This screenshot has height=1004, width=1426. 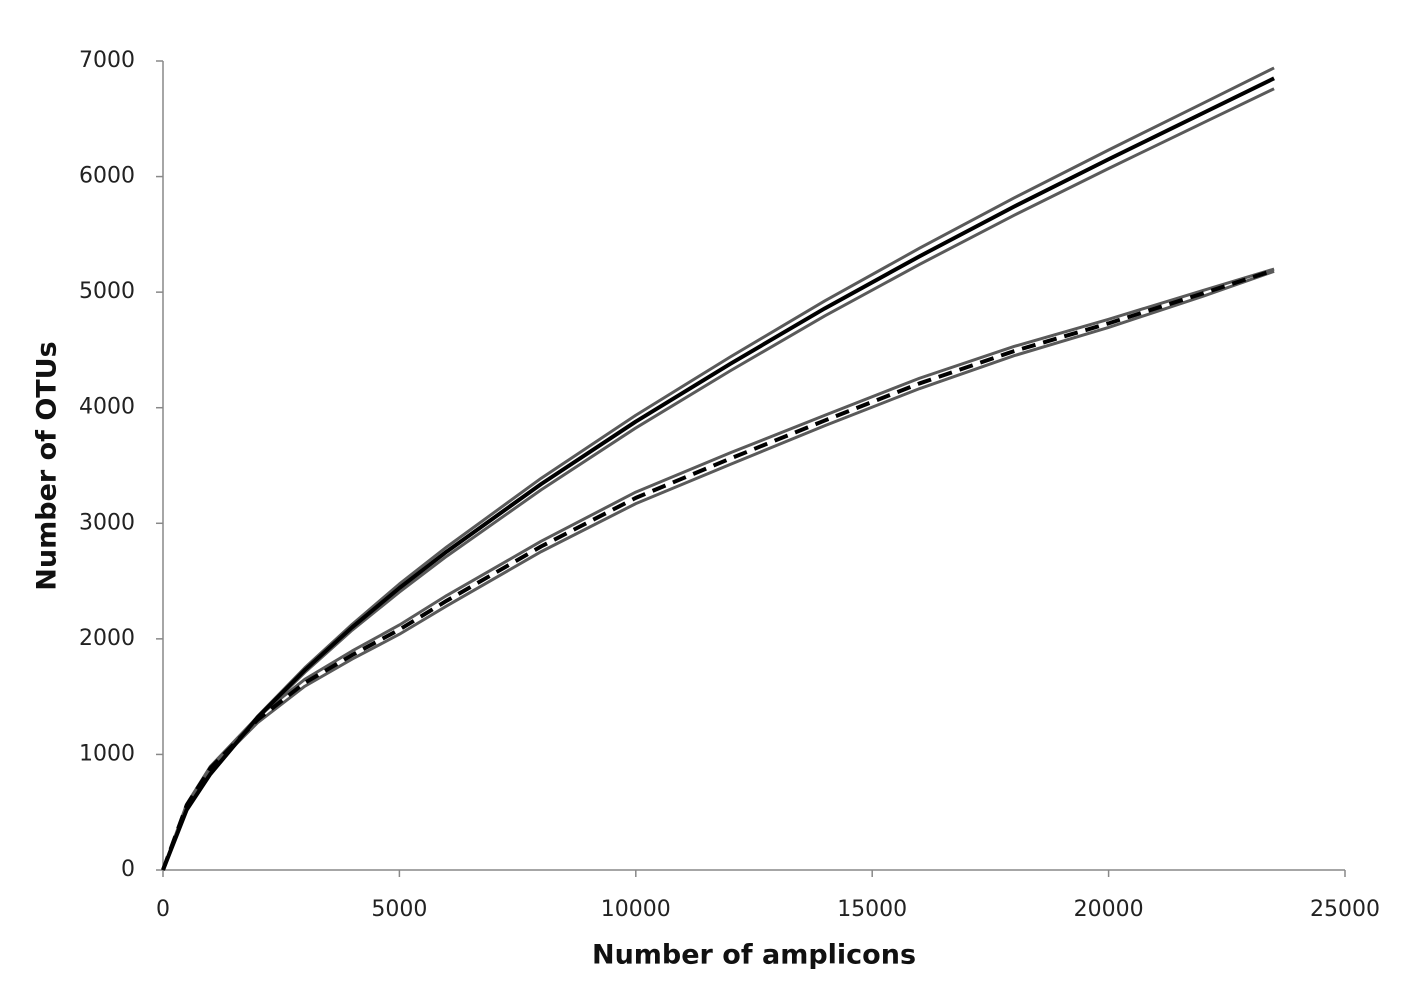 What do you see at coordinates (872, 909) in the screenshot?
I see `x-tick-label: 15000` at bounding box center [872, 909].